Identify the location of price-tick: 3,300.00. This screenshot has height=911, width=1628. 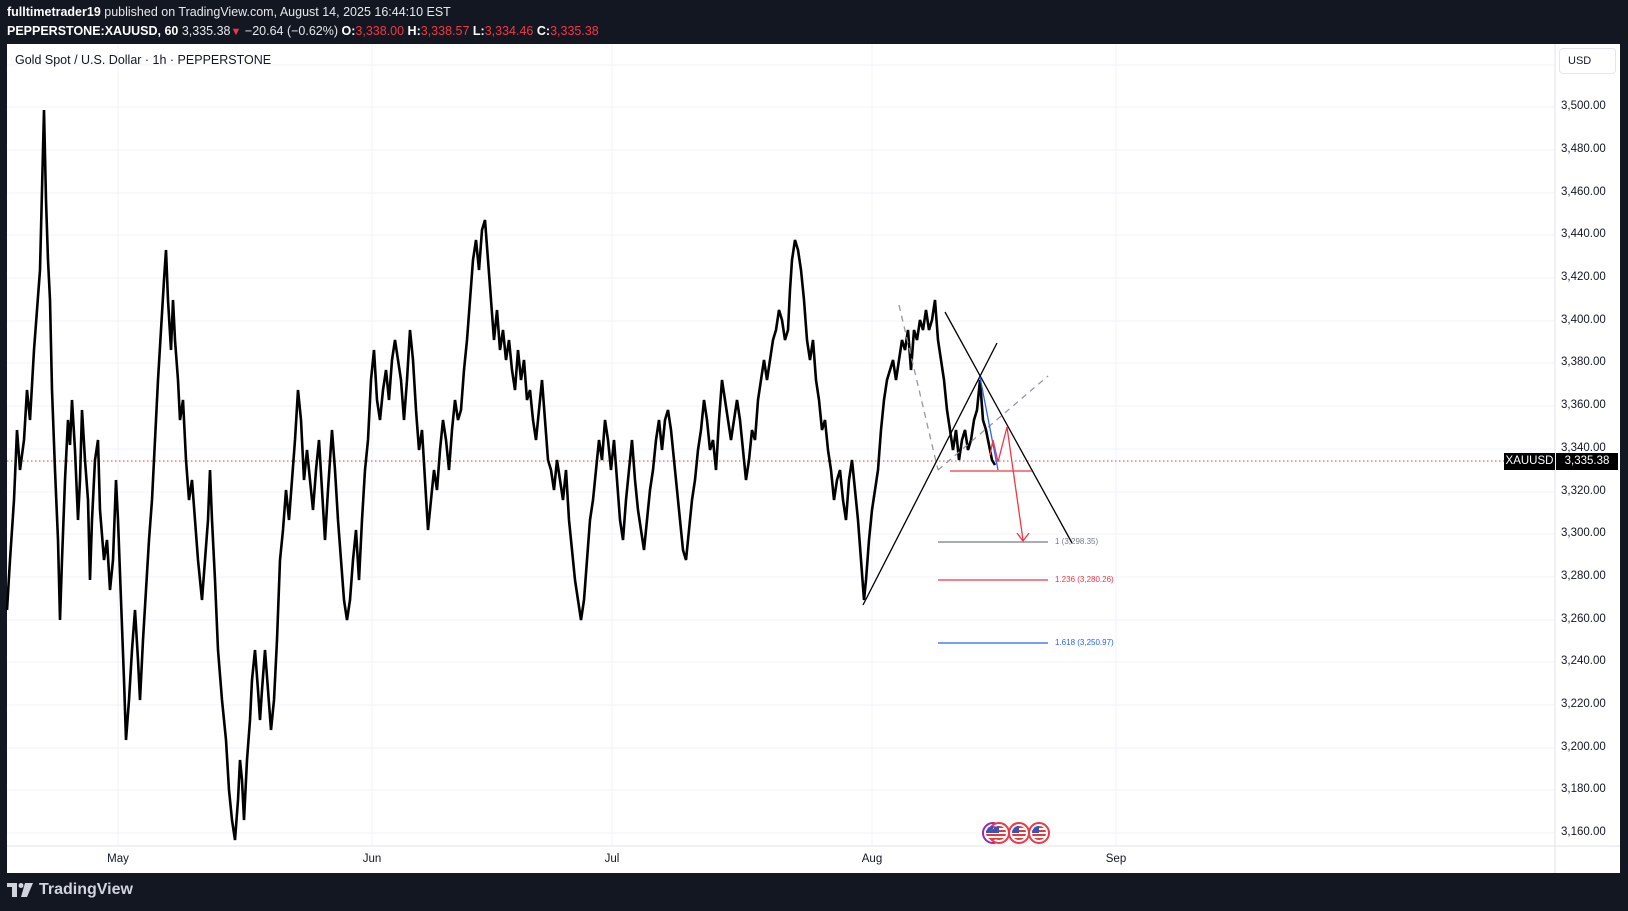
(1583, 533).